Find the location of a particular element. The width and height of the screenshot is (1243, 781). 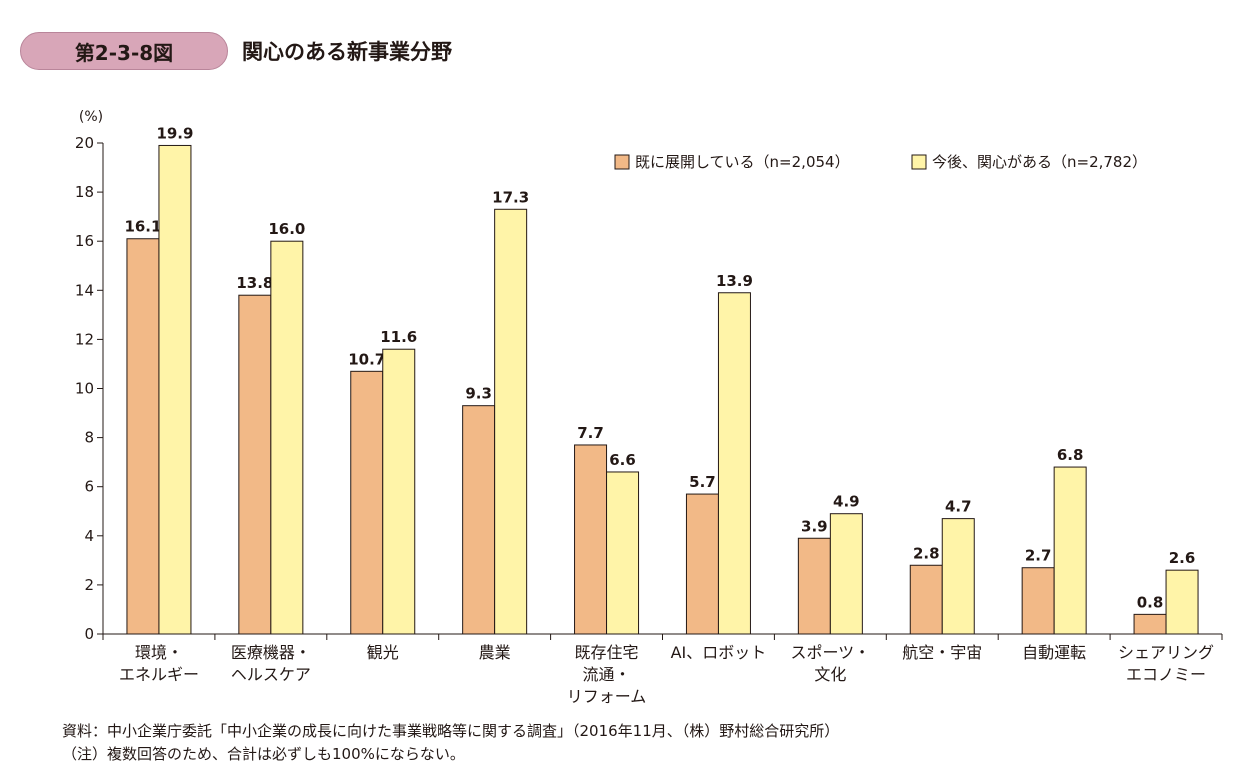

data-label: 13.8 is located at coordinates (254, 283).